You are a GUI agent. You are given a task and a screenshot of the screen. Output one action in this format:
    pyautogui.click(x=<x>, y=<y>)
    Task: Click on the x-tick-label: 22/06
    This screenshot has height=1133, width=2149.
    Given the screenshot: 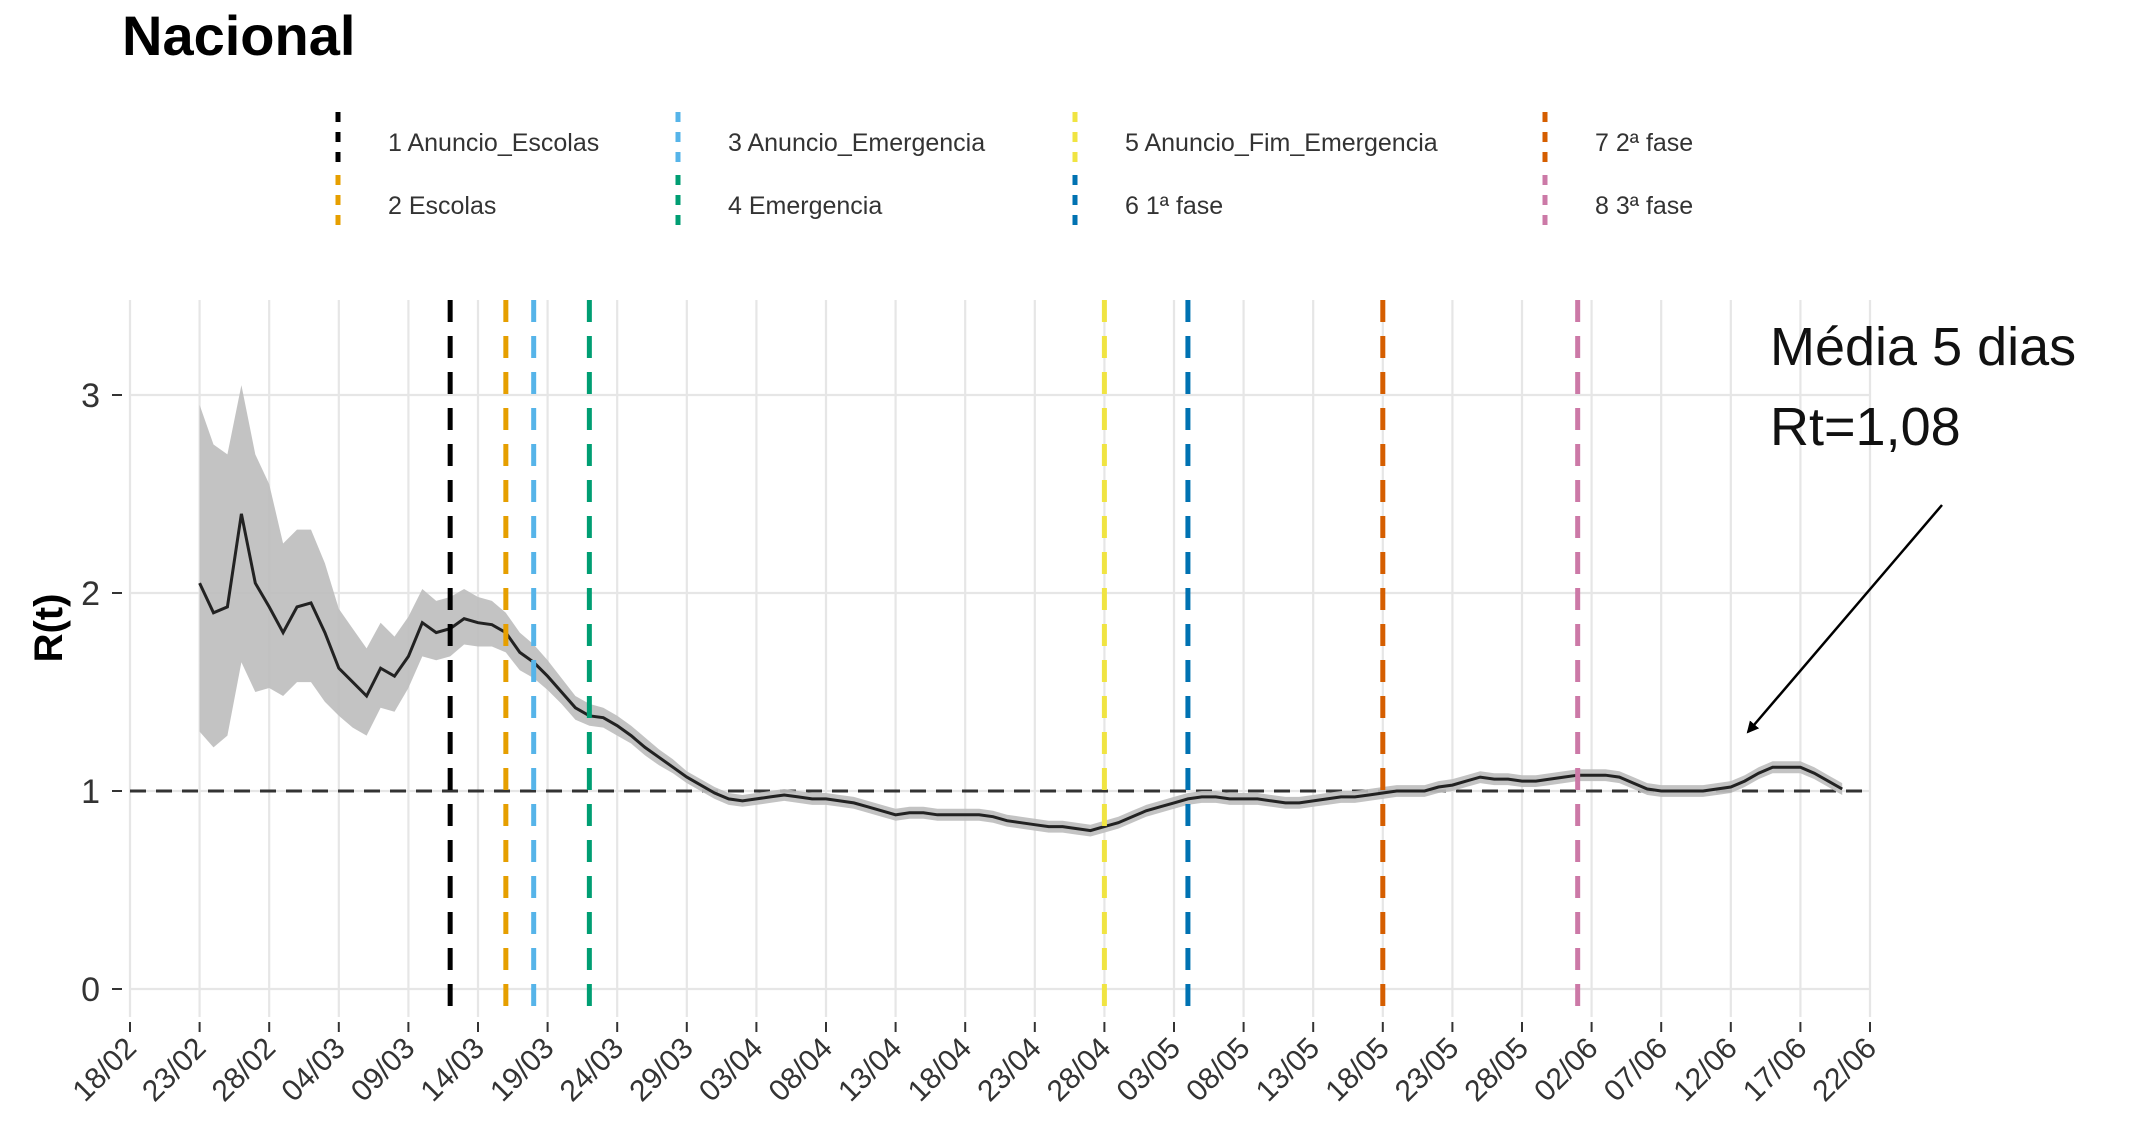 What is the action you would take?
    pyautogui.click(x=1845, y=1070)
    